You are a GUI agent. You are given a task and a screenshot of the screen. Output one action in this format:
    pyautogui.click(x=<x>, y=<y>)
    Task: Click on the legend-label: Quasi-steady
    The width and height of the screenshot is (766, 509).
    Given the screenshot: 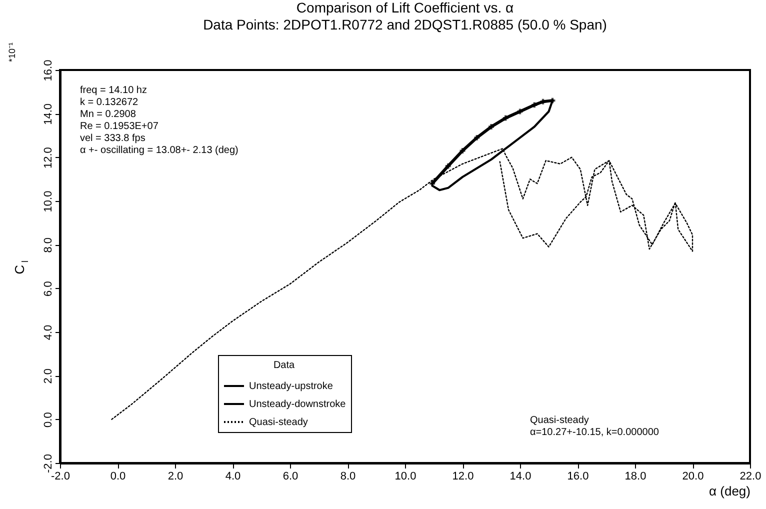 What is the action you would take?
    pyautogui.click(x=278, y=422)
    